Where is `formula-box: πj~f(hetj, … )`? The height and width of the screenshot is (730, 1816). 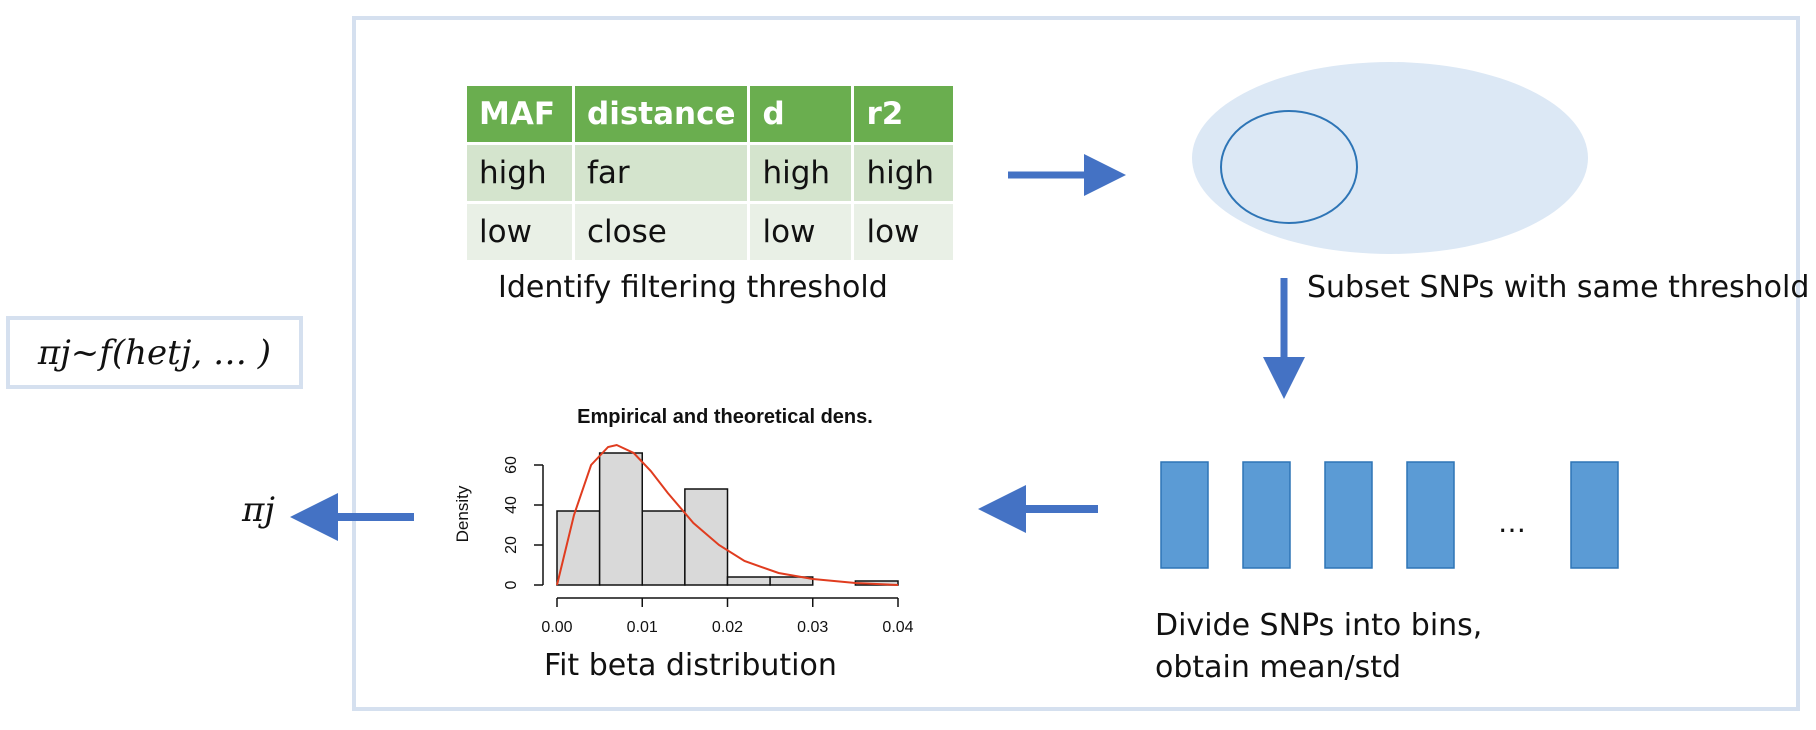 formula-box: πj~f(hetj, … ) is located at coordinates (154, 352).